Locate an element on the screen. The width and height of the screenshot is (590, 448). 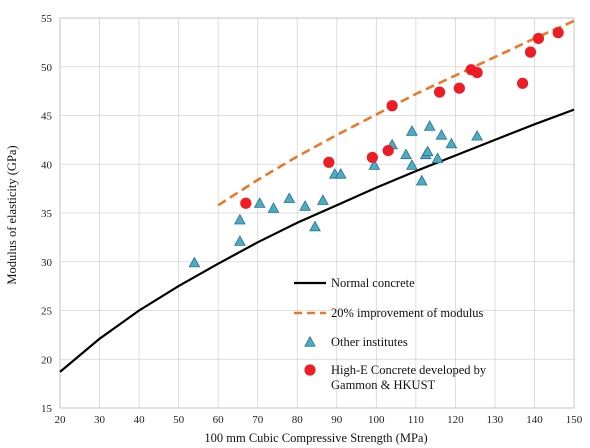
y-tick-label: 15 is located at coordinates (47, 409).